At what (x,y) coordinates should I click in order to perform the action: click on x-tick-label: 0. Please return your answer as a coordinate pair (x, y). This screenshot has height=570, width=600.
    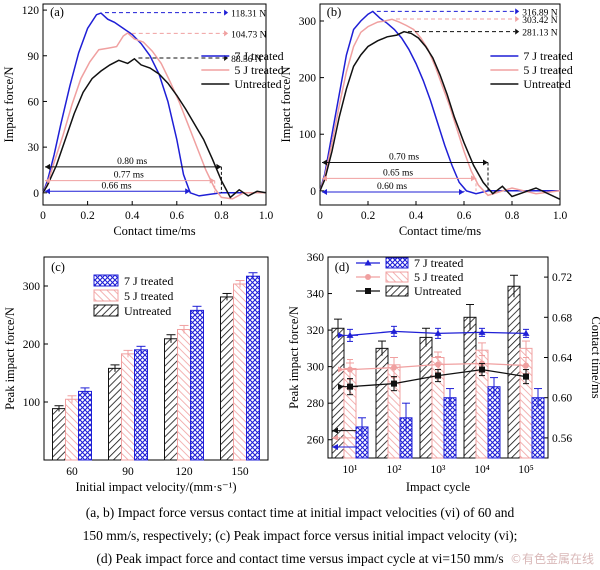
    Looking at the image, I should click on (43, 216).